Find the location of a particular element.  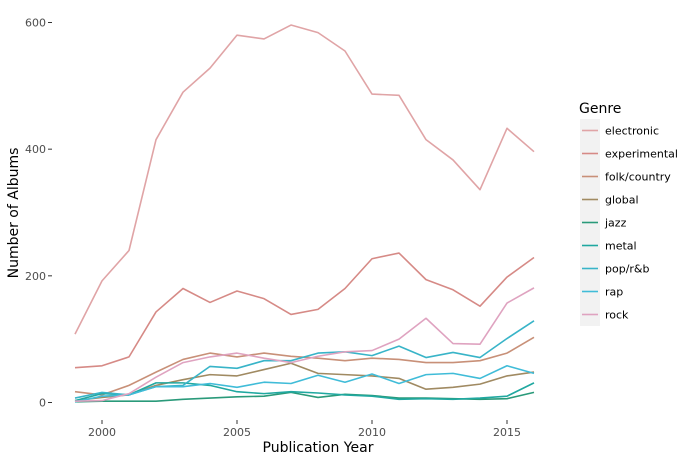

x-tick-label: 2015 is located at coordinates (507, 432).